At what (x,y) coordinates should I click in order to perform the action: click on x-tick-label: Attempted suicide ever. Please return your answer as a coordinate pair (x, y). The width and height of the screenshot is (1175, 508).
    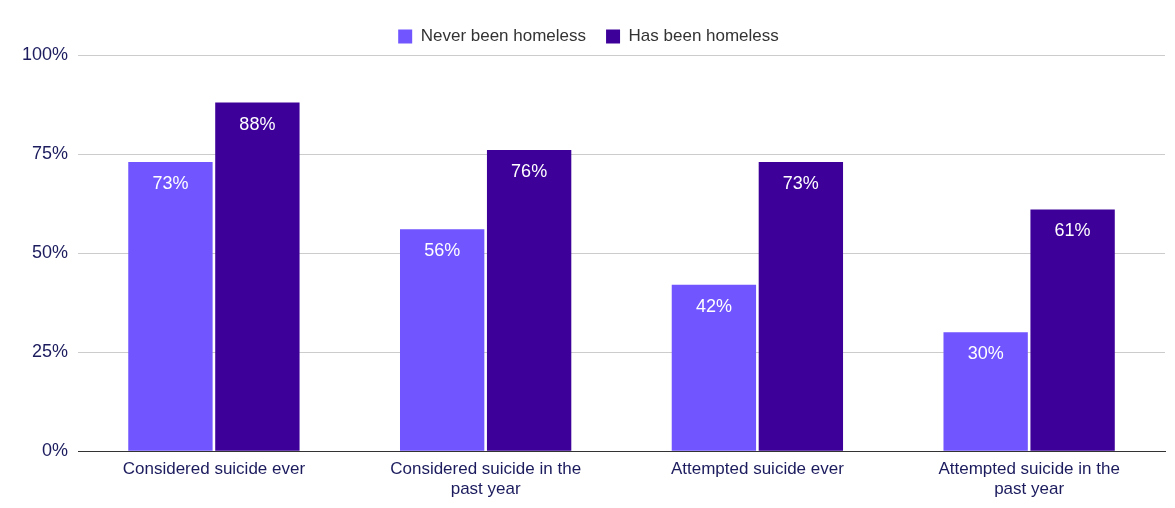
    Looking at the image, I should click on (757, 469).